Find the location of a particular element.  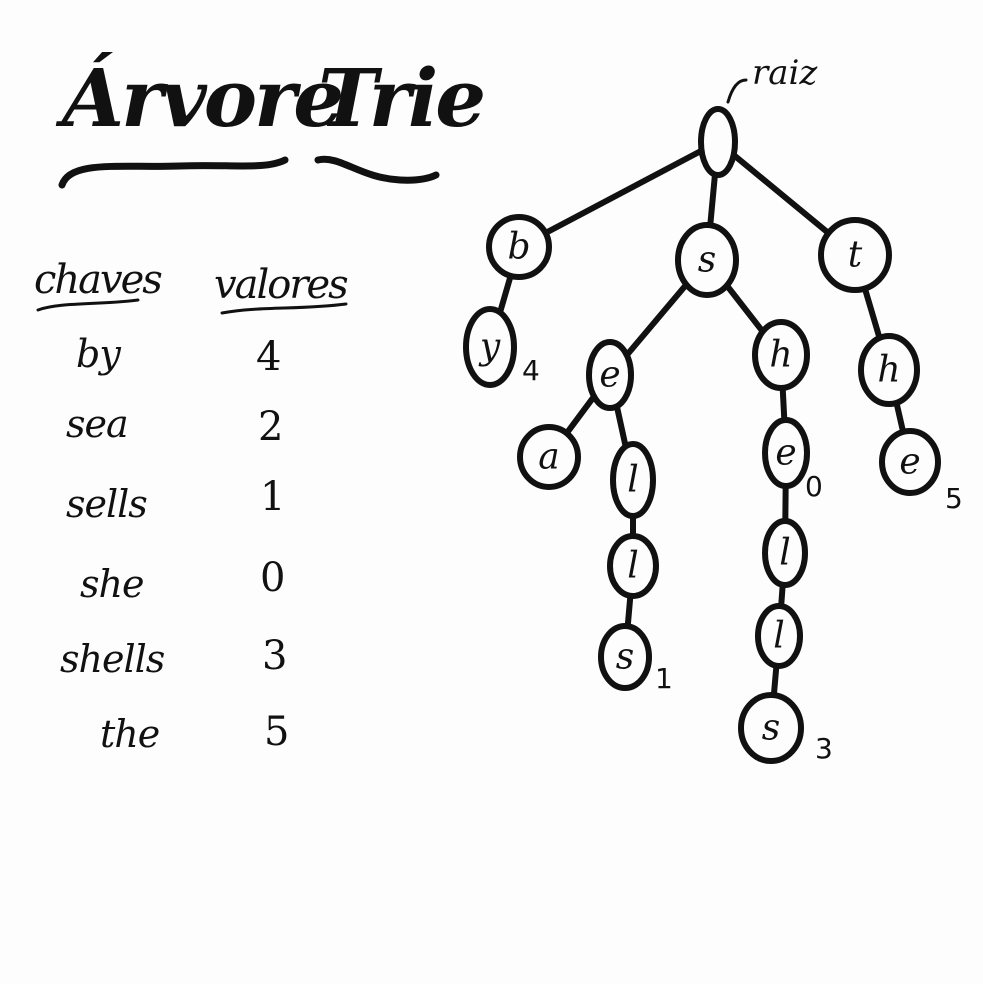

table-value: 1 is located at coordinates (272, 497).